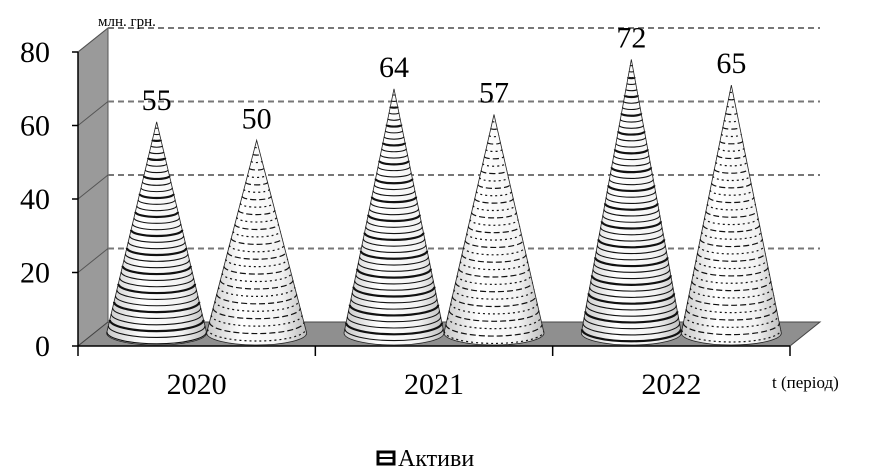  Describe the element at coordinates (257, 118) in the screenshot. I see `data-label: 50` at that location.